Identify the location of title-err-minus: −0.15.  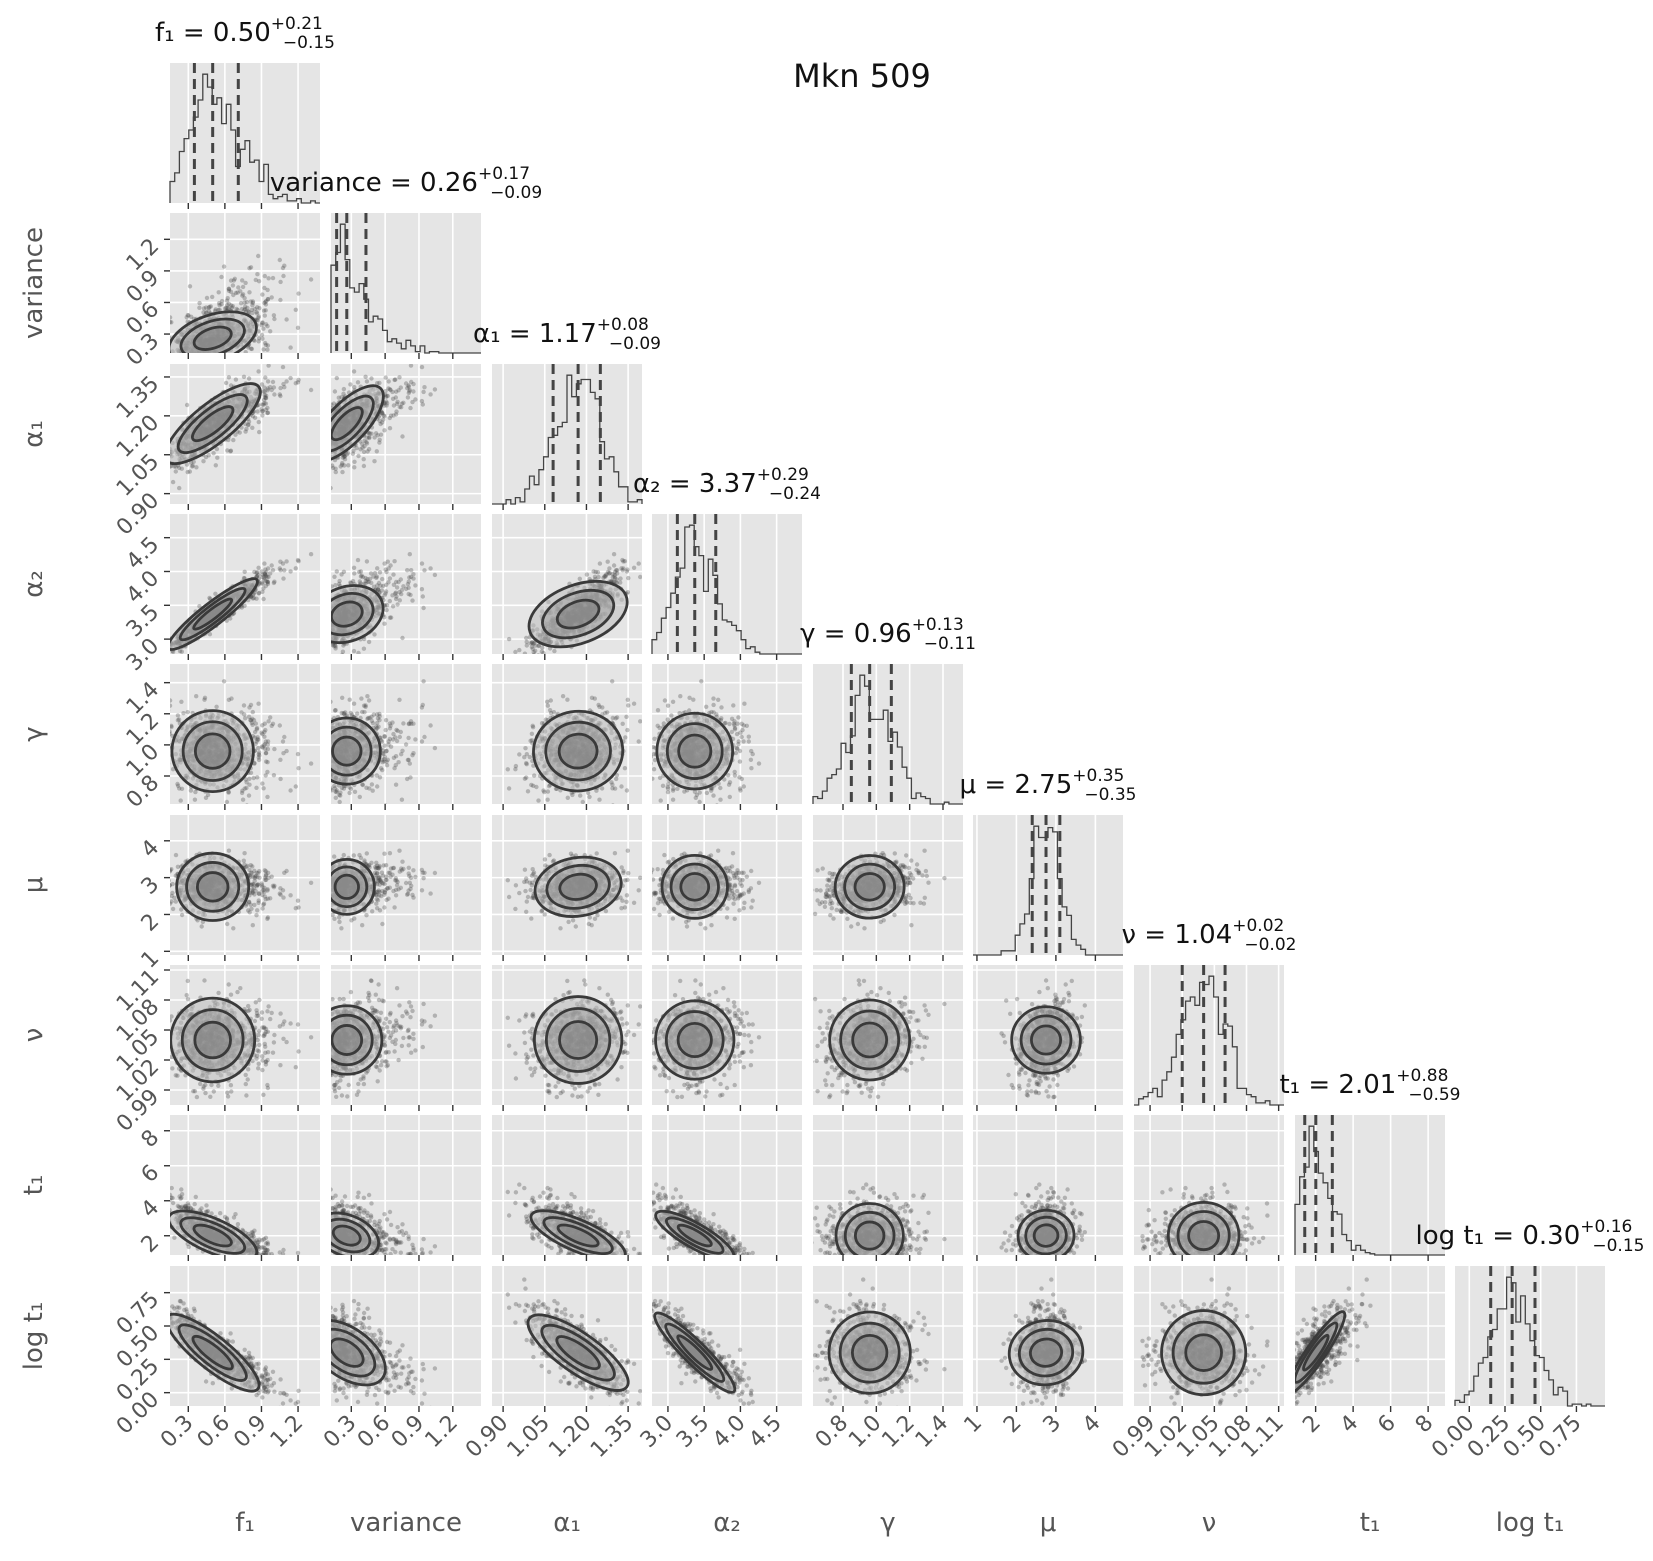
(309, 43).